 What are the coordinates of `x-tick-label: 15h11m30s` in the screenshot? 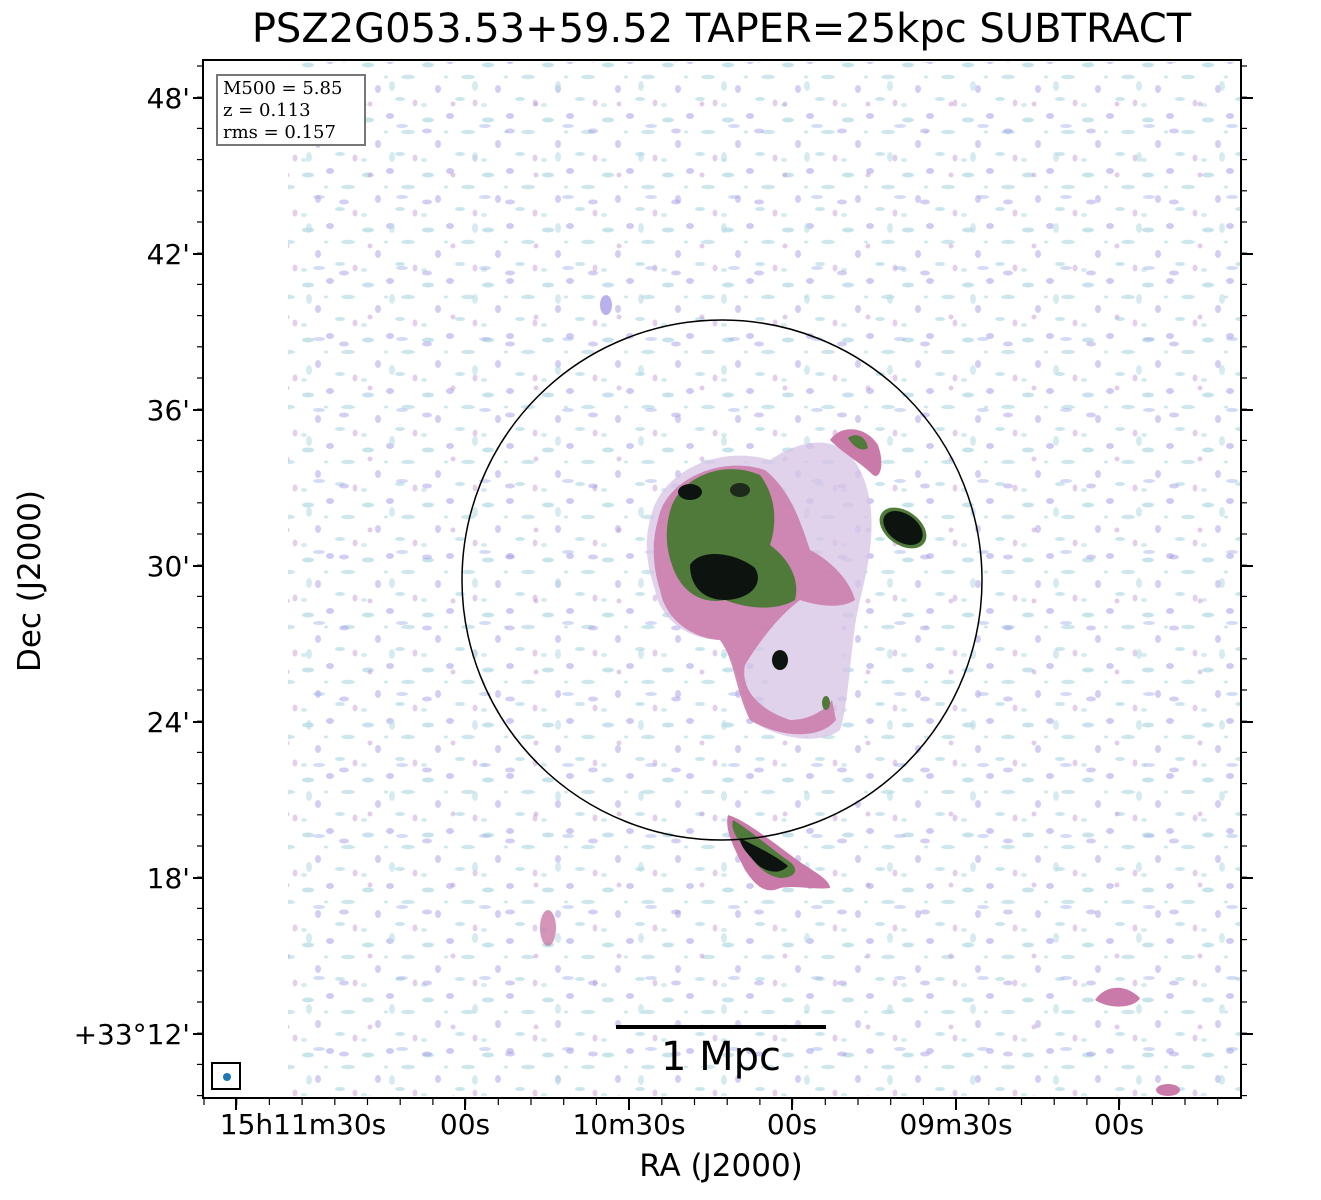 It's located at (303, 1124).